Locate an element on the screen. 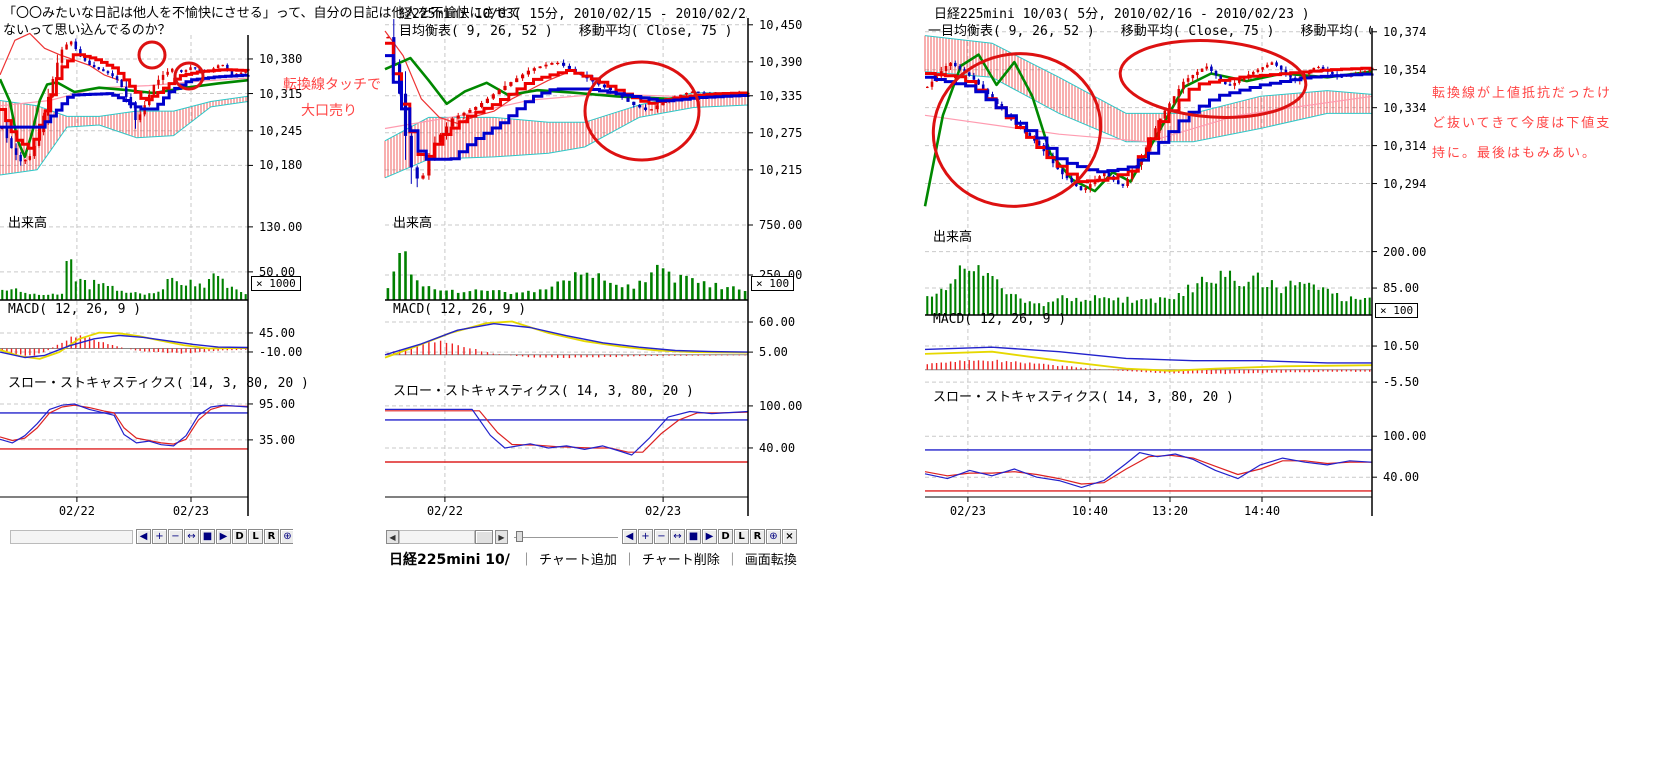 Image resolution: width=1654 pixels, height=768 pixels. right-price-ytick: 10,354 is located at coordinates (1405, 69).